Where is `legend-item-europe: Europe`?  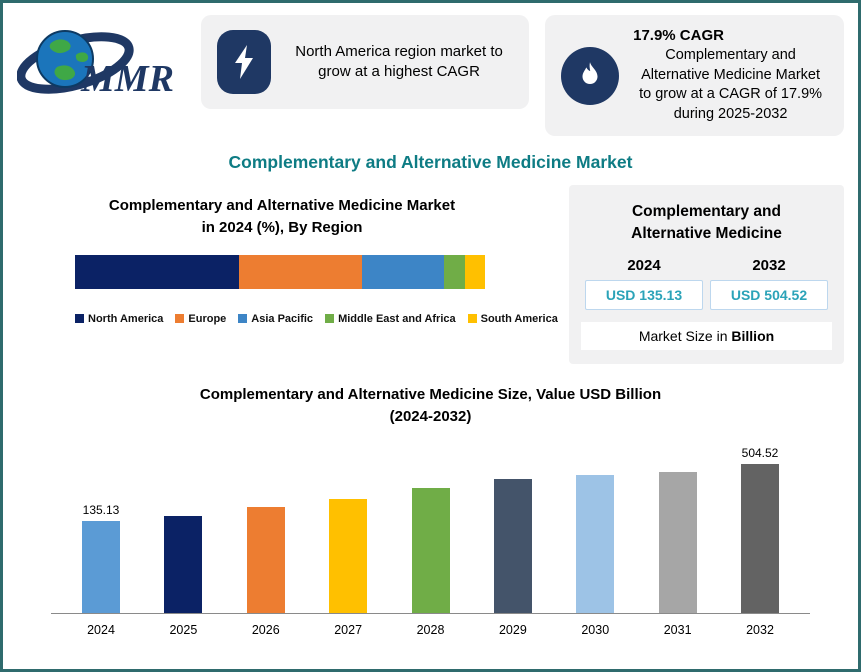
legend-item-europe: Europe is located at coordinates (200, 319).